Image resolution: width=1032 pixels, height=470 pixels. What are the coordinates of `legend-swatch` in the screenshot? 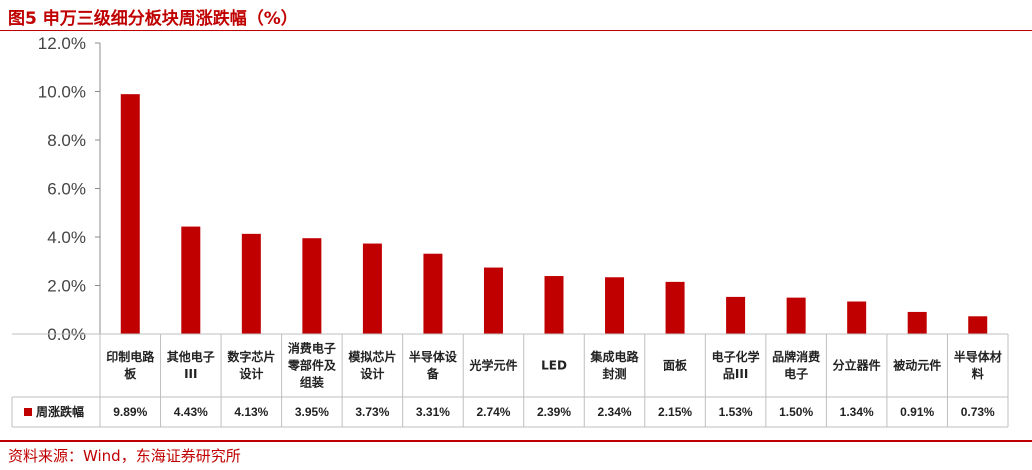 It's located at (28, 412).